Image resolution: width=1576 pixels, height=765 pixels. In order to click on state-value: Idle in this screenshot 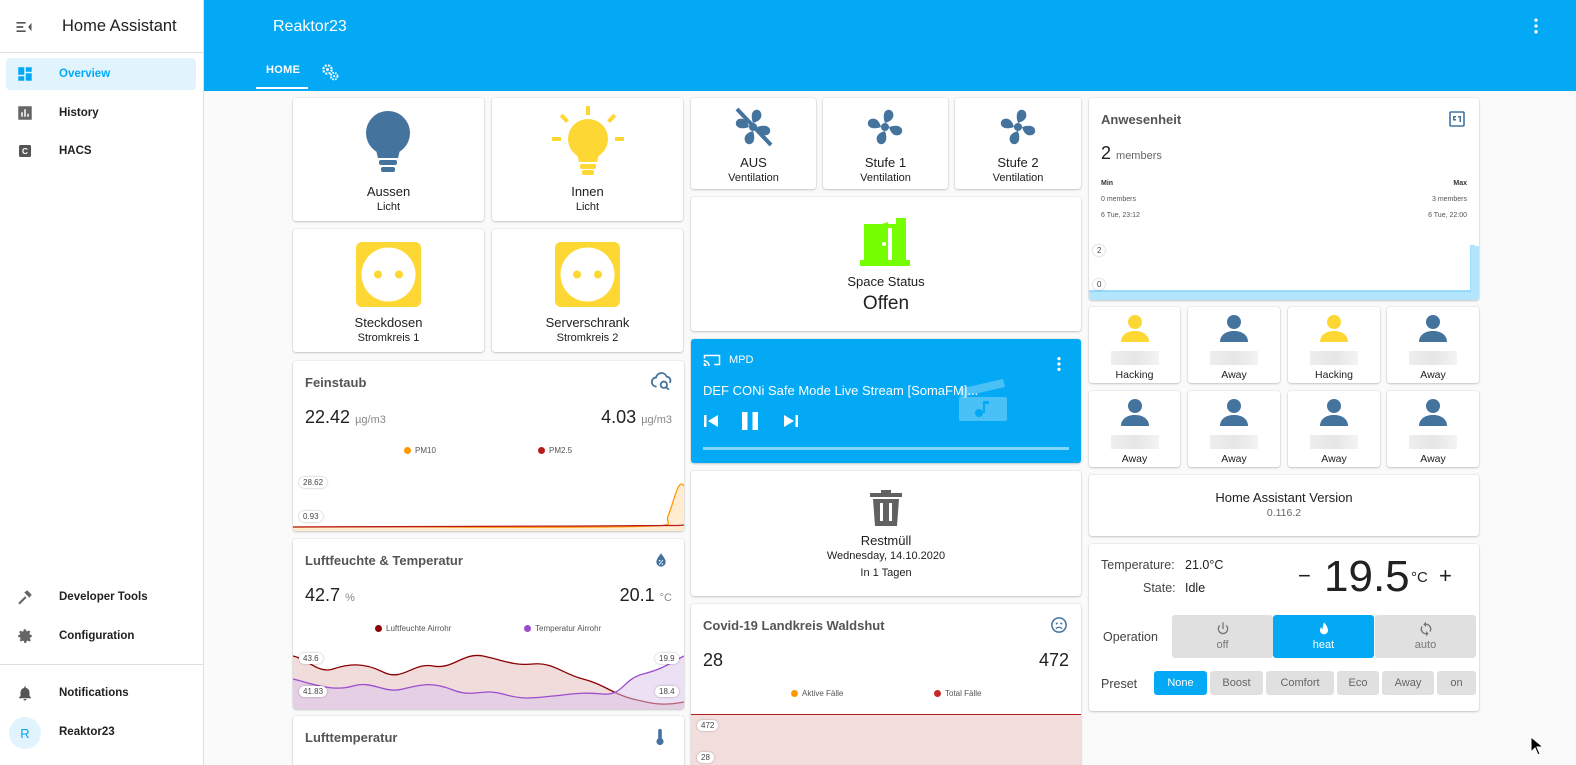, I will do `click(1195, 588)`.